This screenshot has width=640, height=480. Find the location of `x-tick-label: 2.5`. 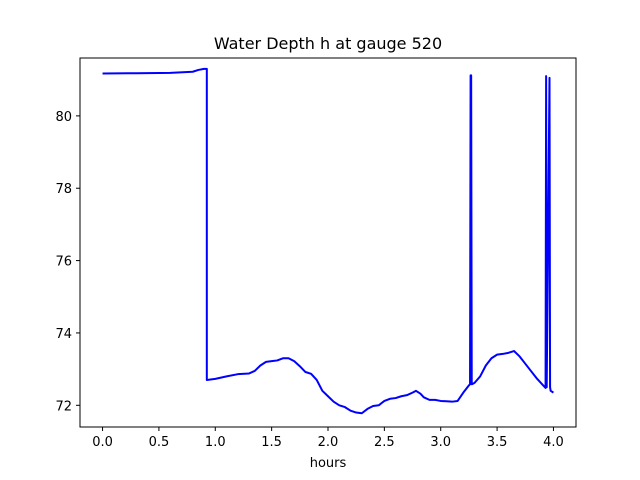

x-tick-label: 2.5 is located at coordinates (384, 442).